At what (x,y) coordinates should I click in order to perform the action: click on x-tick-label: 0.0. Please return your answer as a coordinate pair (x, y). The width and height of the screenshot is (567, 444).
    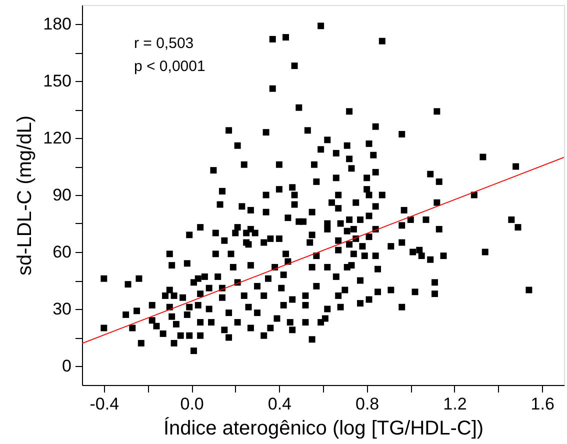
    Looking at the image, I should click on (192, 404).